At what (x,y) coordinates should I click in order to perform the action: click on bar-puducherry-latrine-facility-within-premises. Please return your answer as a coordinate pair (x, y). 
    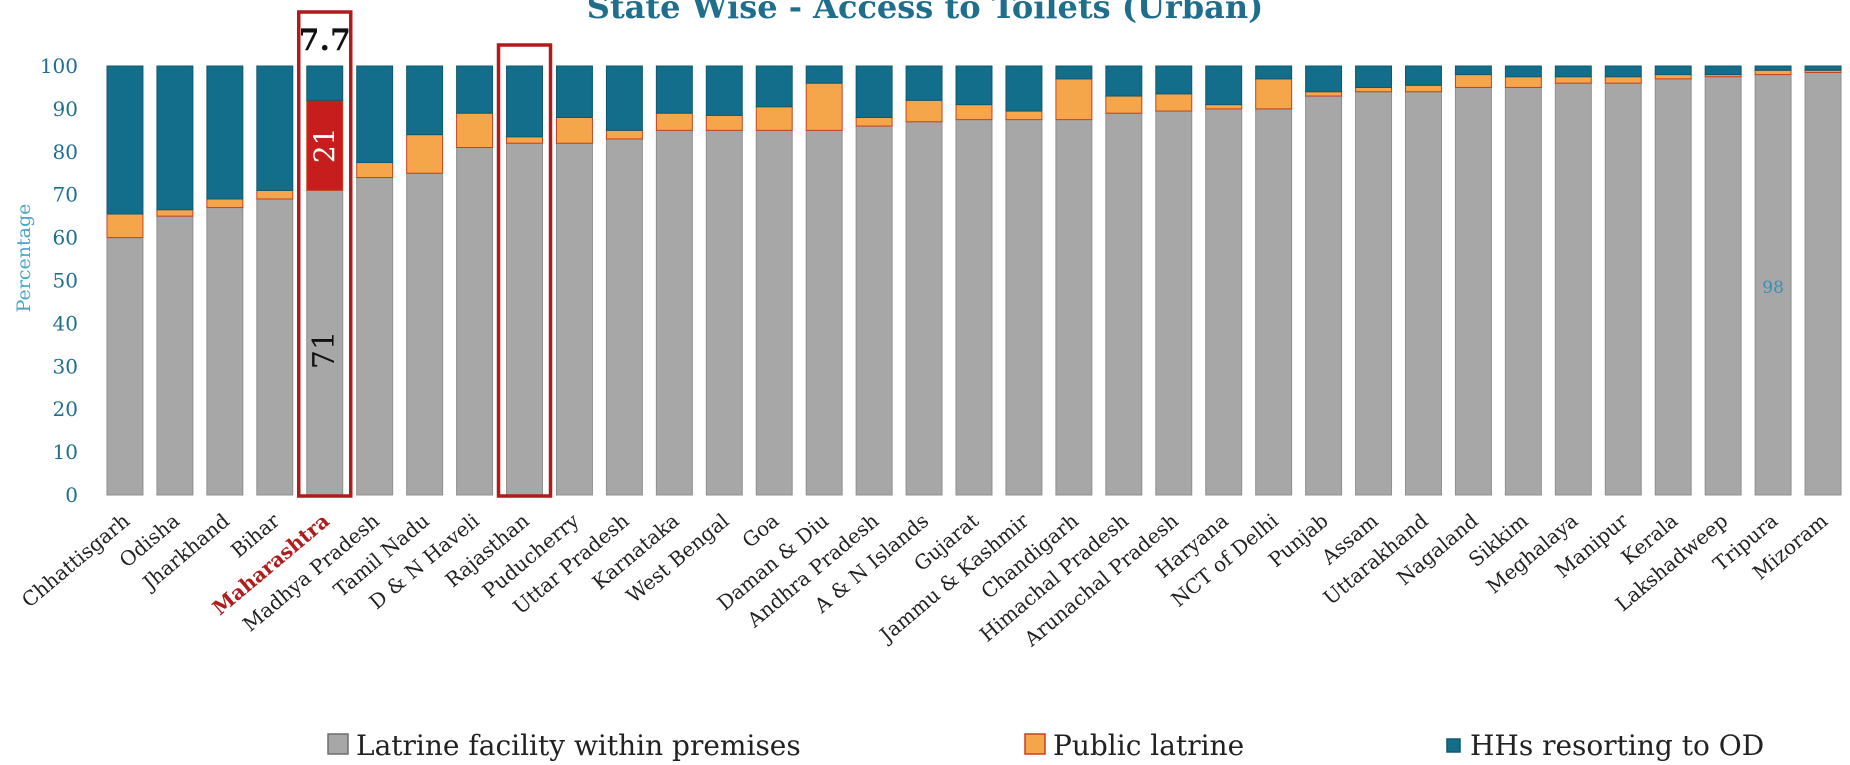
    Looking at the image, I should click on (574, 319).